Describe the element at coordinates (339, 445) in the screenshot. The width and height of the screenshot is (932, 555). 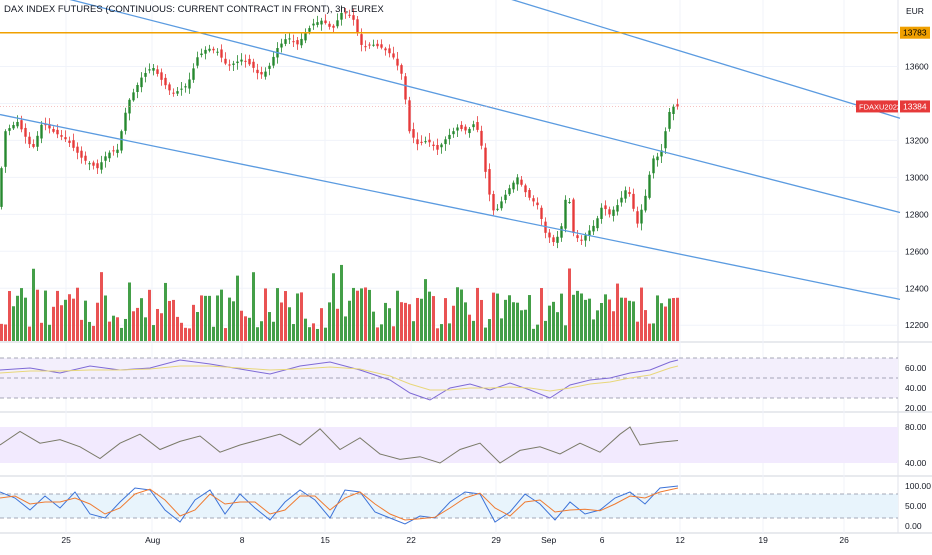
I see `oscillator-series-line` at that location.